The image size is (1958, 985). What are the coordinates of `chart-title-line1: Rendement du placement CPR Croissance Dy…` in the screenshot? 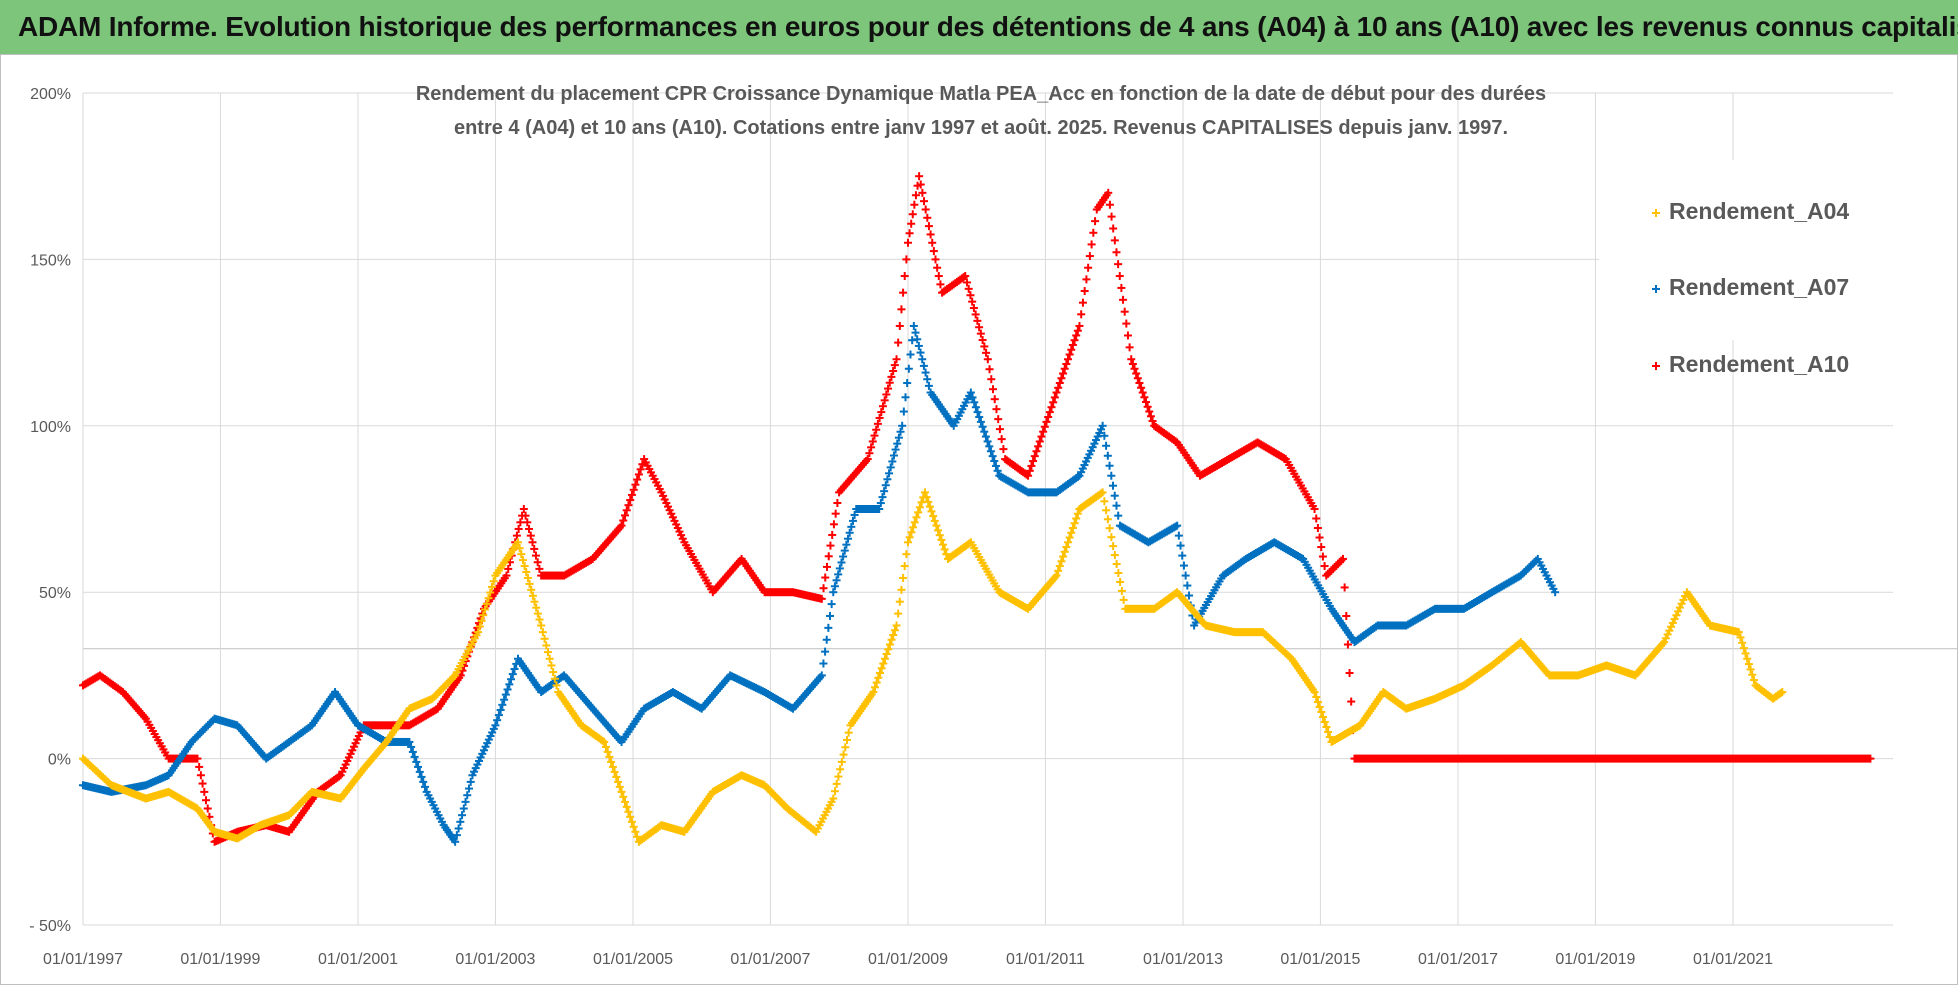 It's located at (981, 94).